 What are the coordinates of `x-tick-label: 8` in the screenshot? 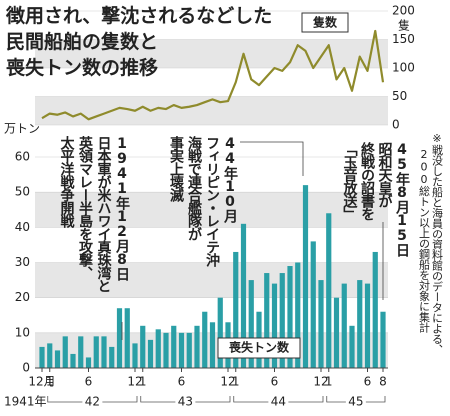 It's located at (383, 382).